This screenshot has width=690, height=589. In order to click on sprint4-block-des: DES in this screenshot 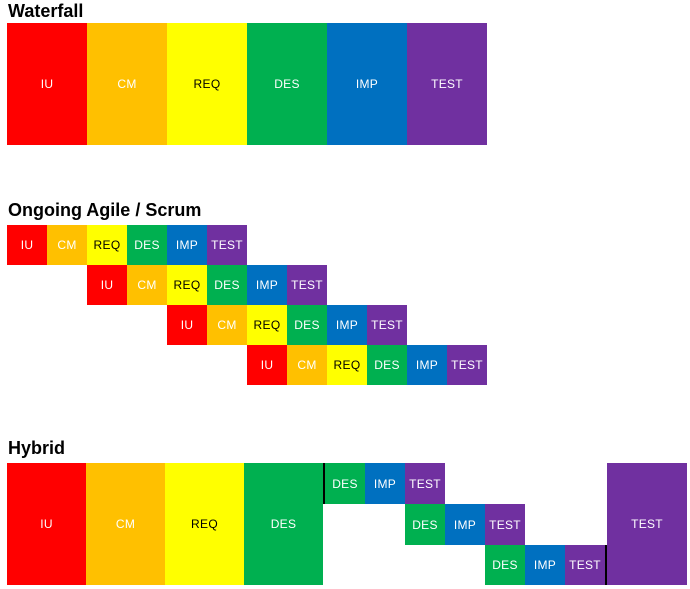, I will do `click(387, 365)`.